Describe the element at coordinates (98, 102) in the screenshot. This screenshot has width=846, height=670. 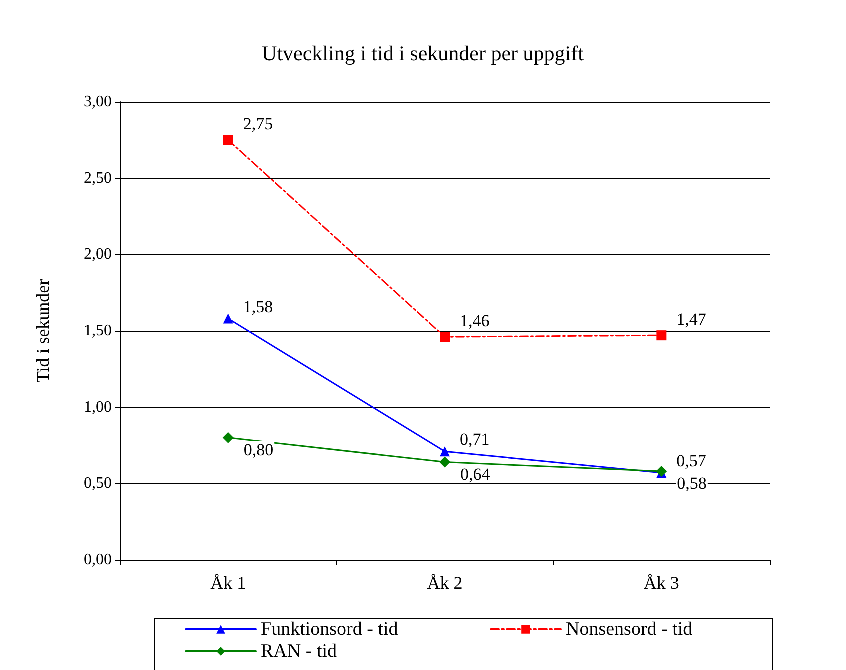
I see `y-tick-label: 3,00` at that location.